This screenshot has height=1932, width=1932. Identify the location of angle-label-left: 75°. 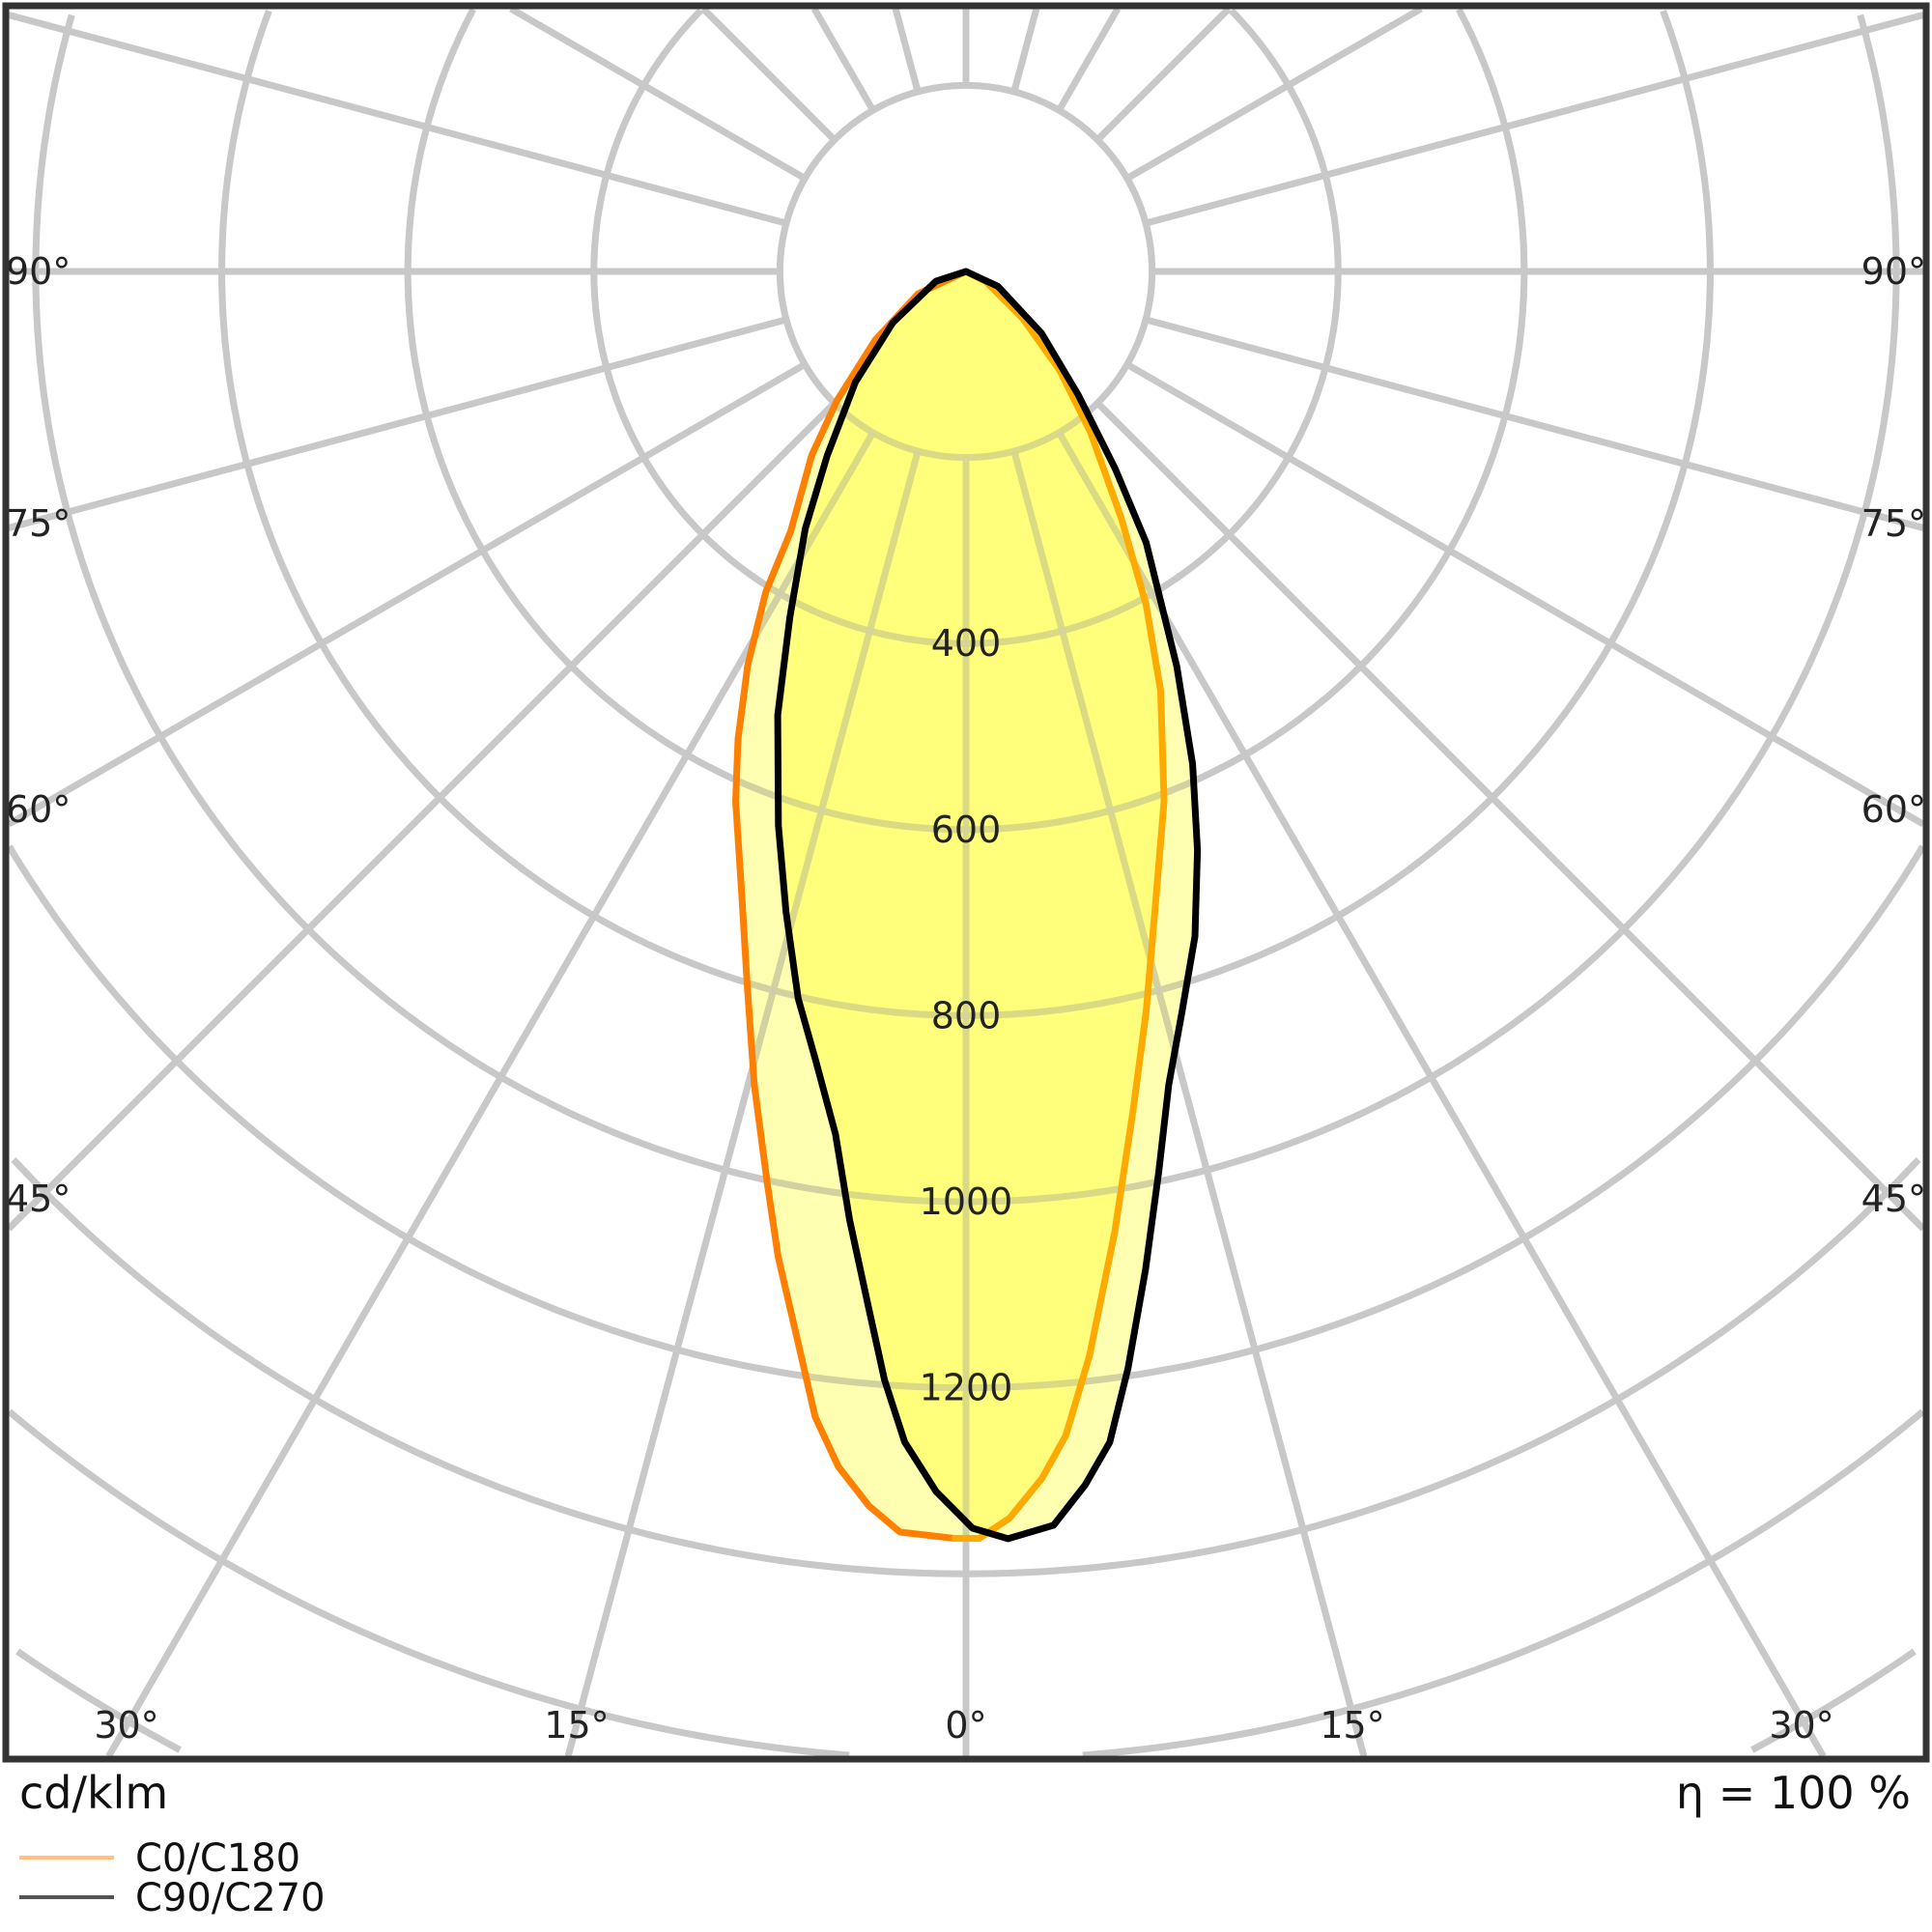
(38, 523).